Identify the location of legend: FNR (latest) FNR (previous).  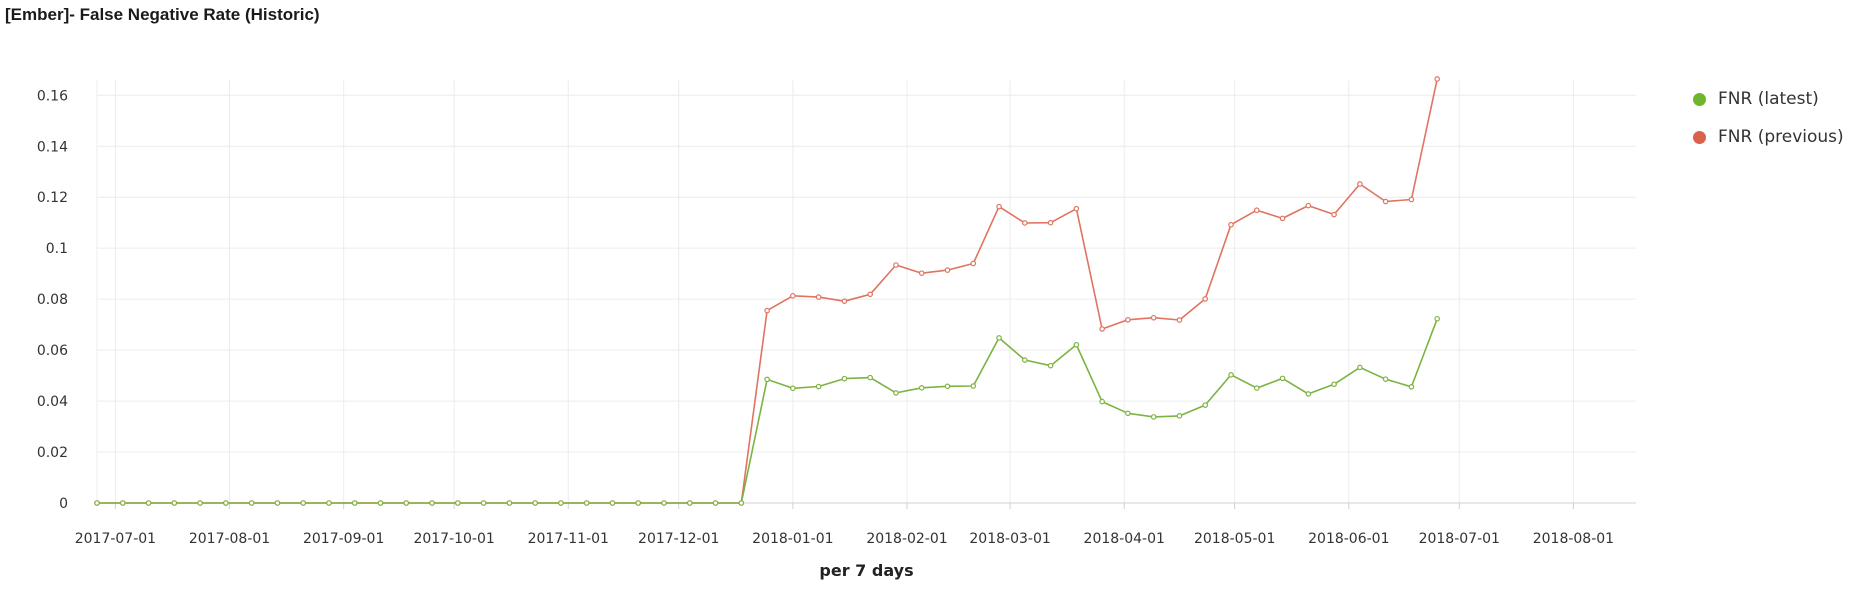
(1768, 118).